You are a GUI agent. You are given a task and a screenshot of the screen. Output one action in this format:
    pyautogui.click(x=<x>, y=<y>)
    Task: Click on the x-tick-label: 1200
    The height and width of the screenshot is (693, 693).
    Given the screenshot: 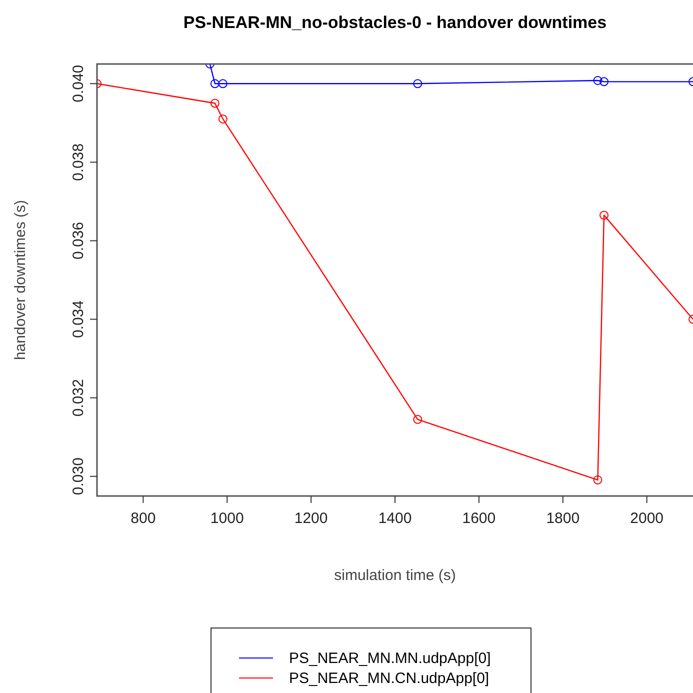 What is the action you would take?
    pyautogui.click(x=311, y=518)
    